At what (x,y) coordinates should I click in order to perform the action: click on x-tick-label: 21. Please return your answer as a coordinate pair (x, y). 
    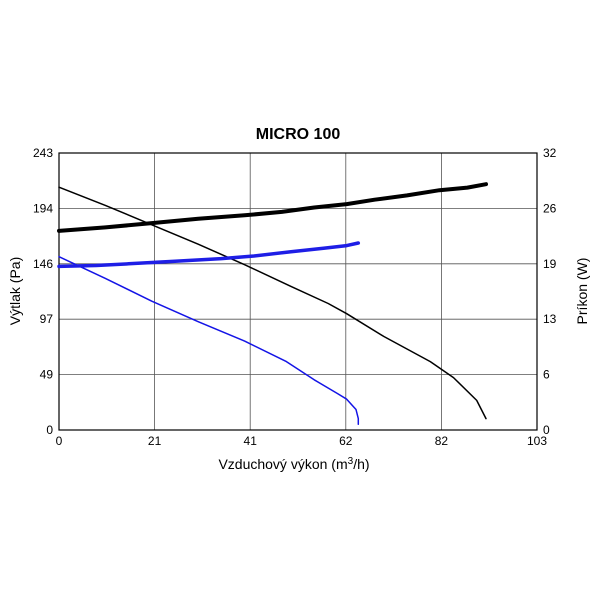
    Looking at the image, I should click on (155, 441).